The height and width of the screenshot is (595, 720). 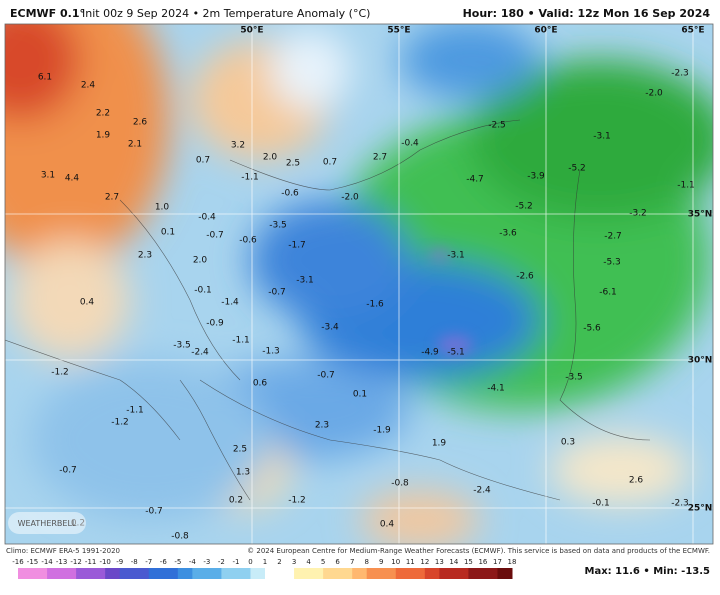 What do you see at coordinates (294, 562) in the screenshot?
I see `colorbar-tick: 3` at bounding box center [294, 562].